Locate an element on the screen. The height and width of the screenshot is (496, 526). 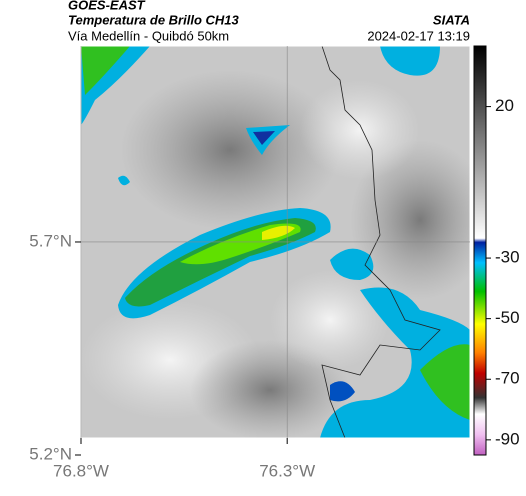
x-tick-label: 76.8°W is located at coordinates (81, 470).